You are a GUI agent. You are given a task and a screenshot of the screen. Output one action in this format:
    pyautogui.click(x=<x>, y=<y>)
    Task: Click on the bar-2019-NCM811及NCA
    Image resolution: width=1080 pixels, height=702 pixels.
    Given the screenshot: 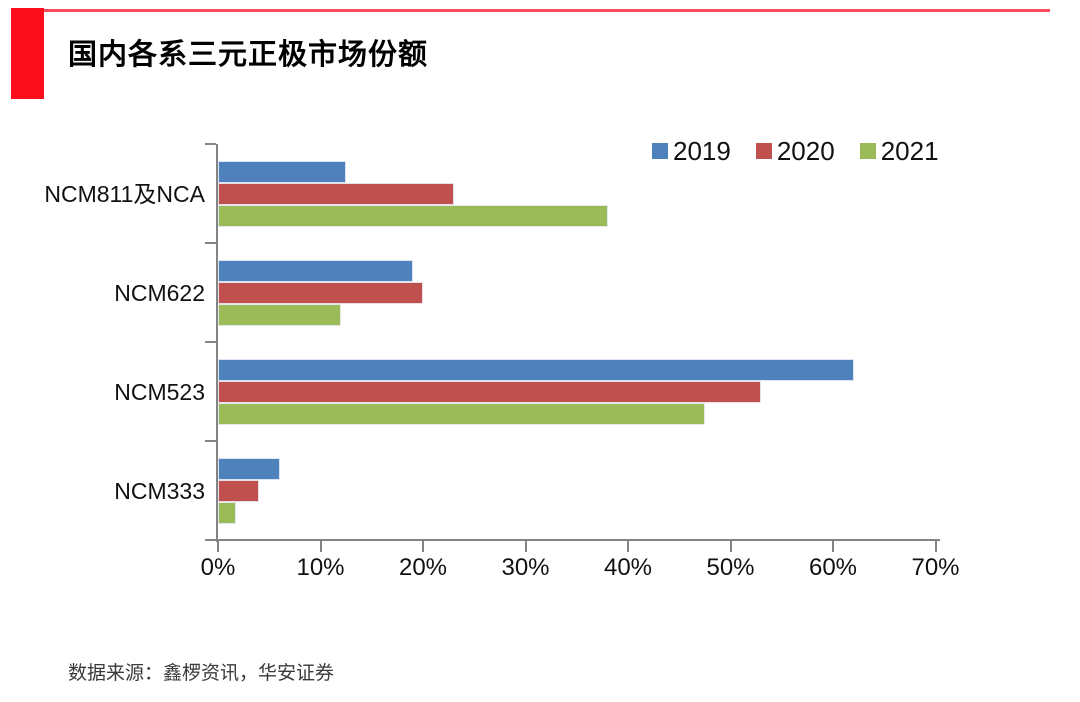 What is the action you would take?
    pyautogui.click(x=282, y=171)
    